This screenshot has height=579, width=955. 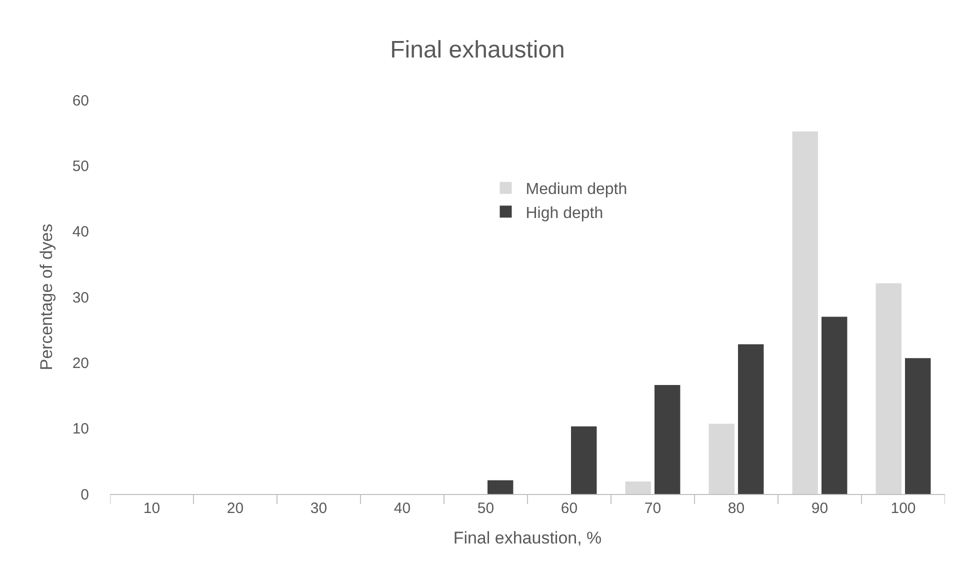 What do you see at coordinates (736, 508) in the screenshot?
I see `x-tick-label: 80` at bounding box center [736, 508].